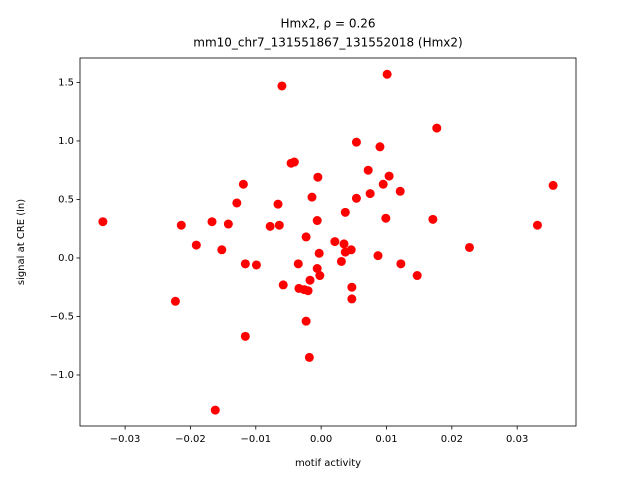  Describe the element at coordinates (62, 316) in the screenshot. I see `y-tick-label: −0.5` at that location.